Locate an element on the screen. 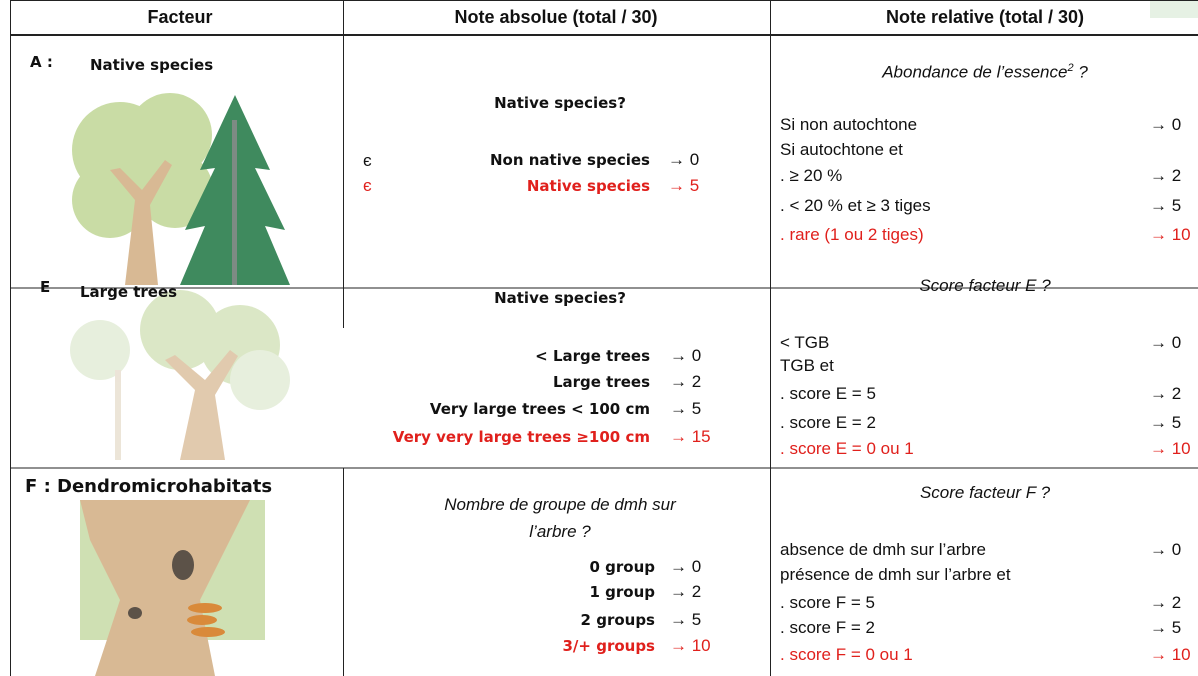 The image size is (1198, 676). overlay is located at coordinates (520, 397).